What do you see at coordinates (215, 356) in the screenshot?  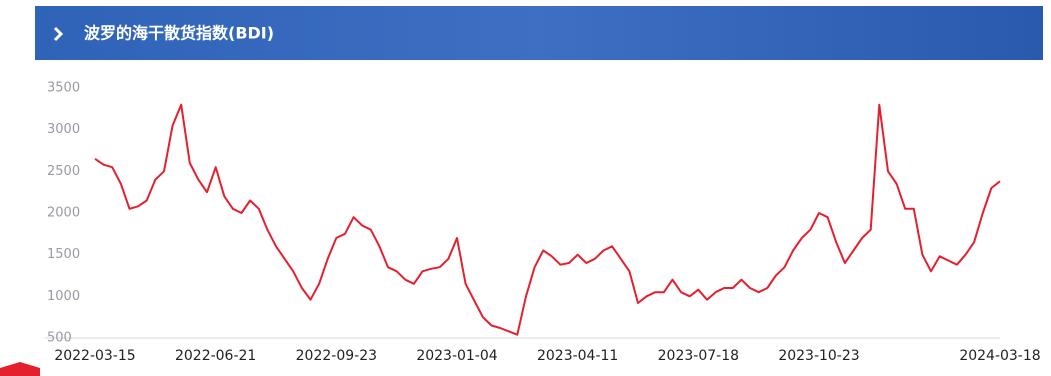 I see `x-tick-label: 2022-06-21` at bounding box center [215, 356].